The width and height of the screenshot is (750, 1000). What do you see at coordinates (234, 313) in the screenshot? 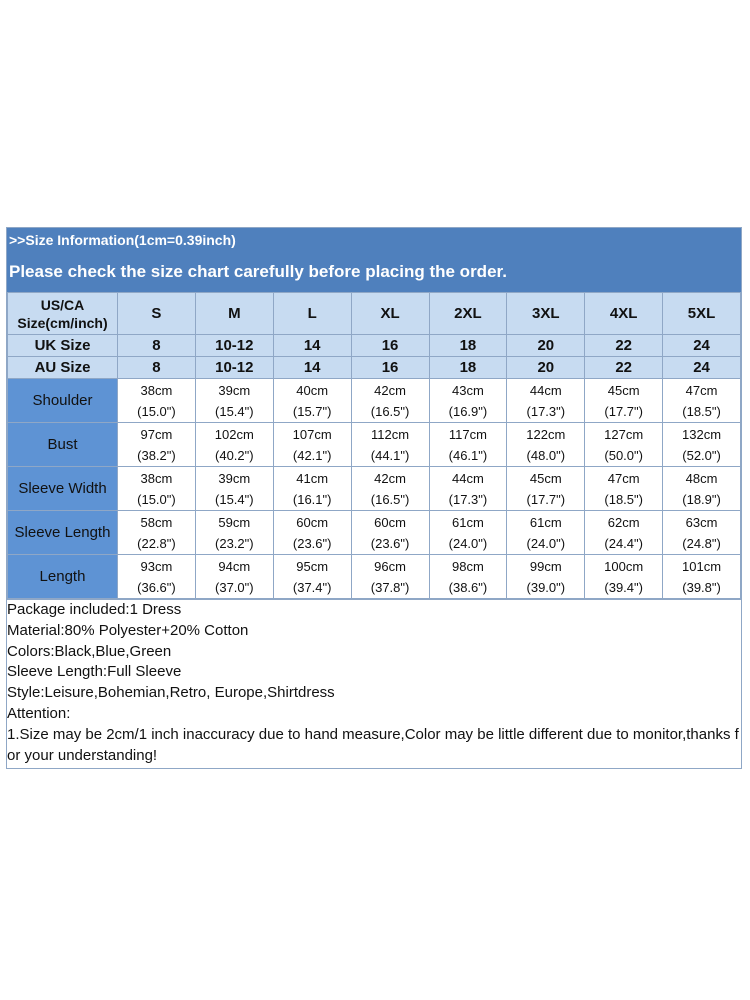
I see `size-header-cell: M` at bounding box center [234, 313].